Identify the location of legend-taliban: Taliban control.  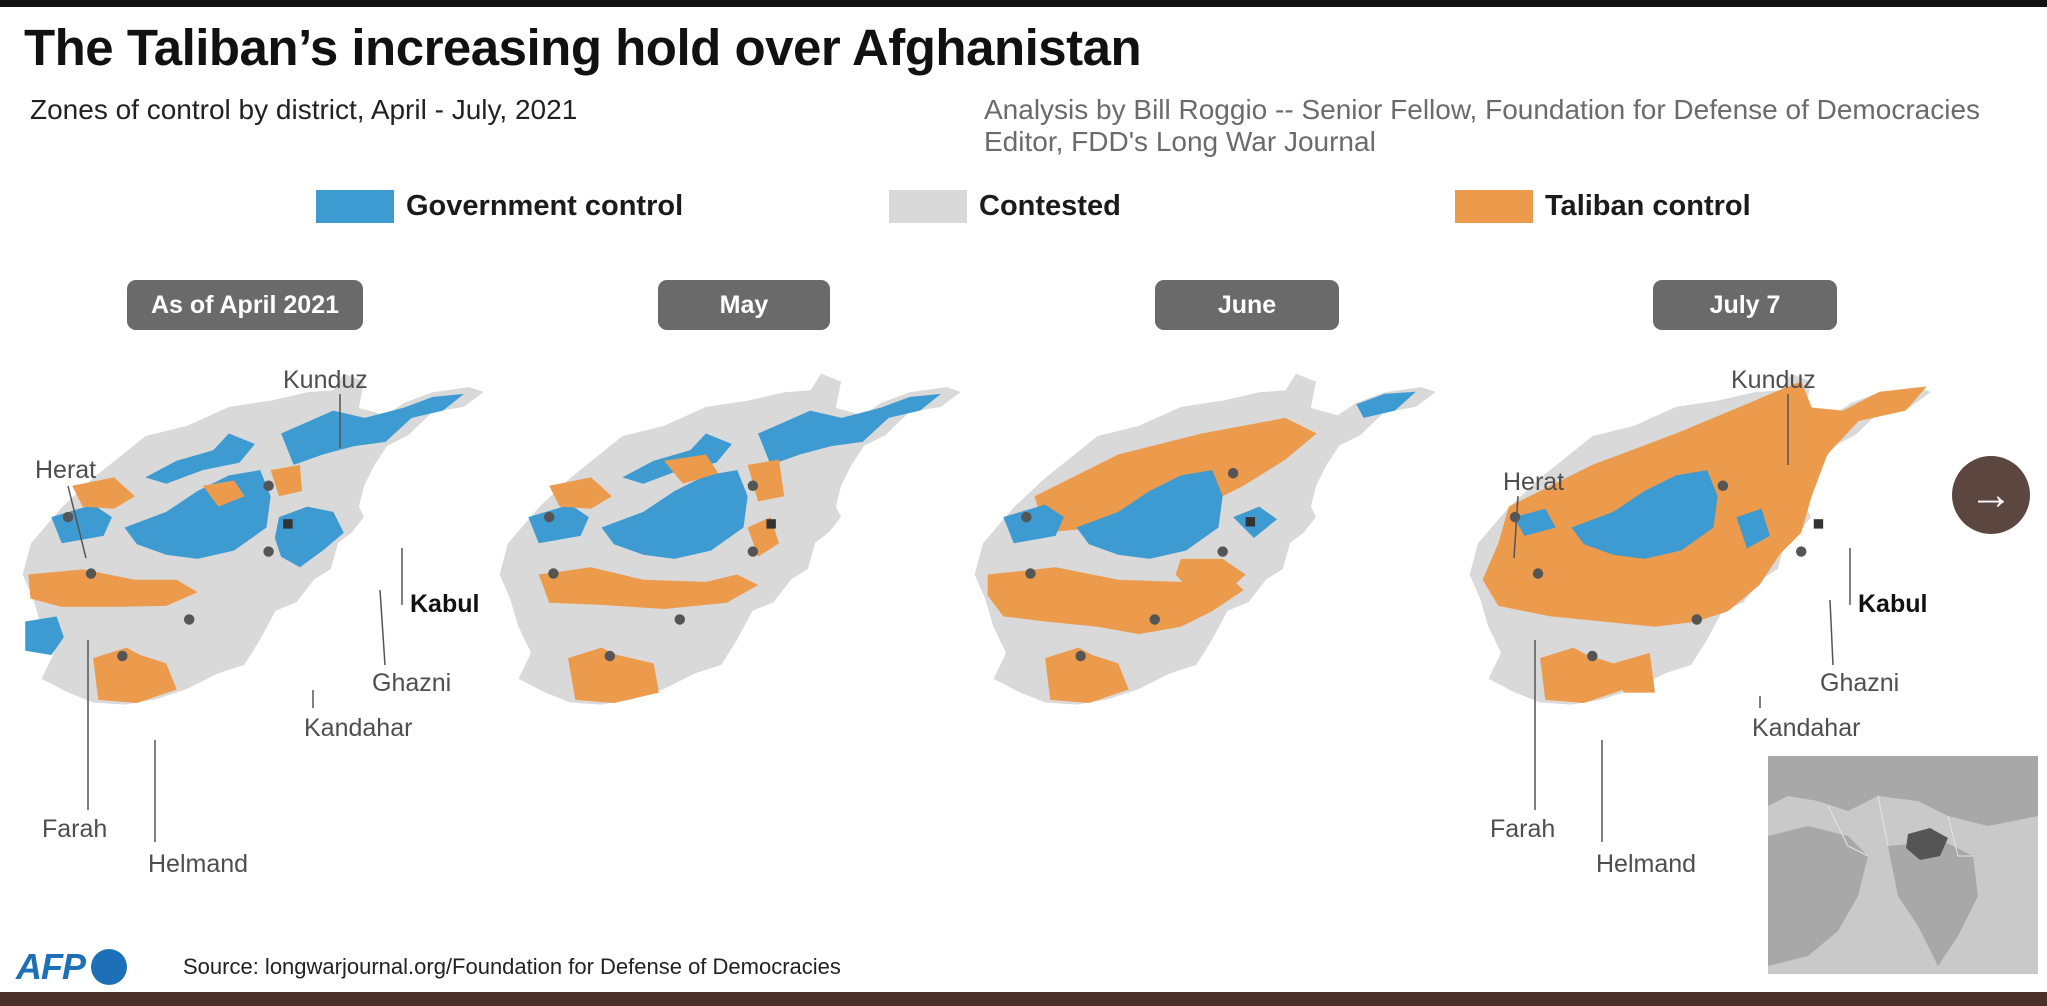
(1603, 206).